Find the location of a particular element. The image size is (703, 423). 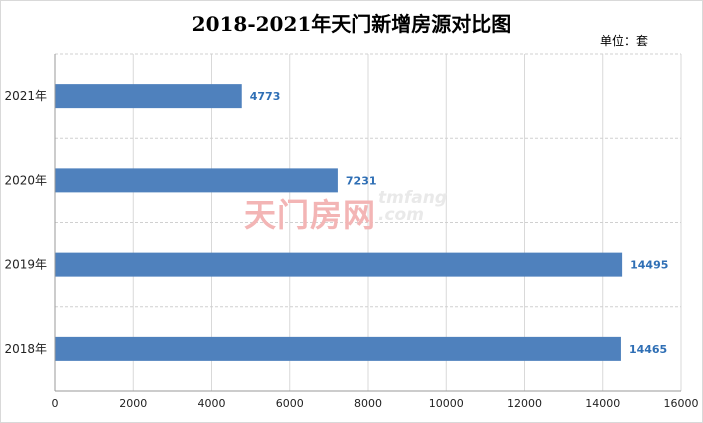

data-label: 14465 is located at coordinates (648, 349).